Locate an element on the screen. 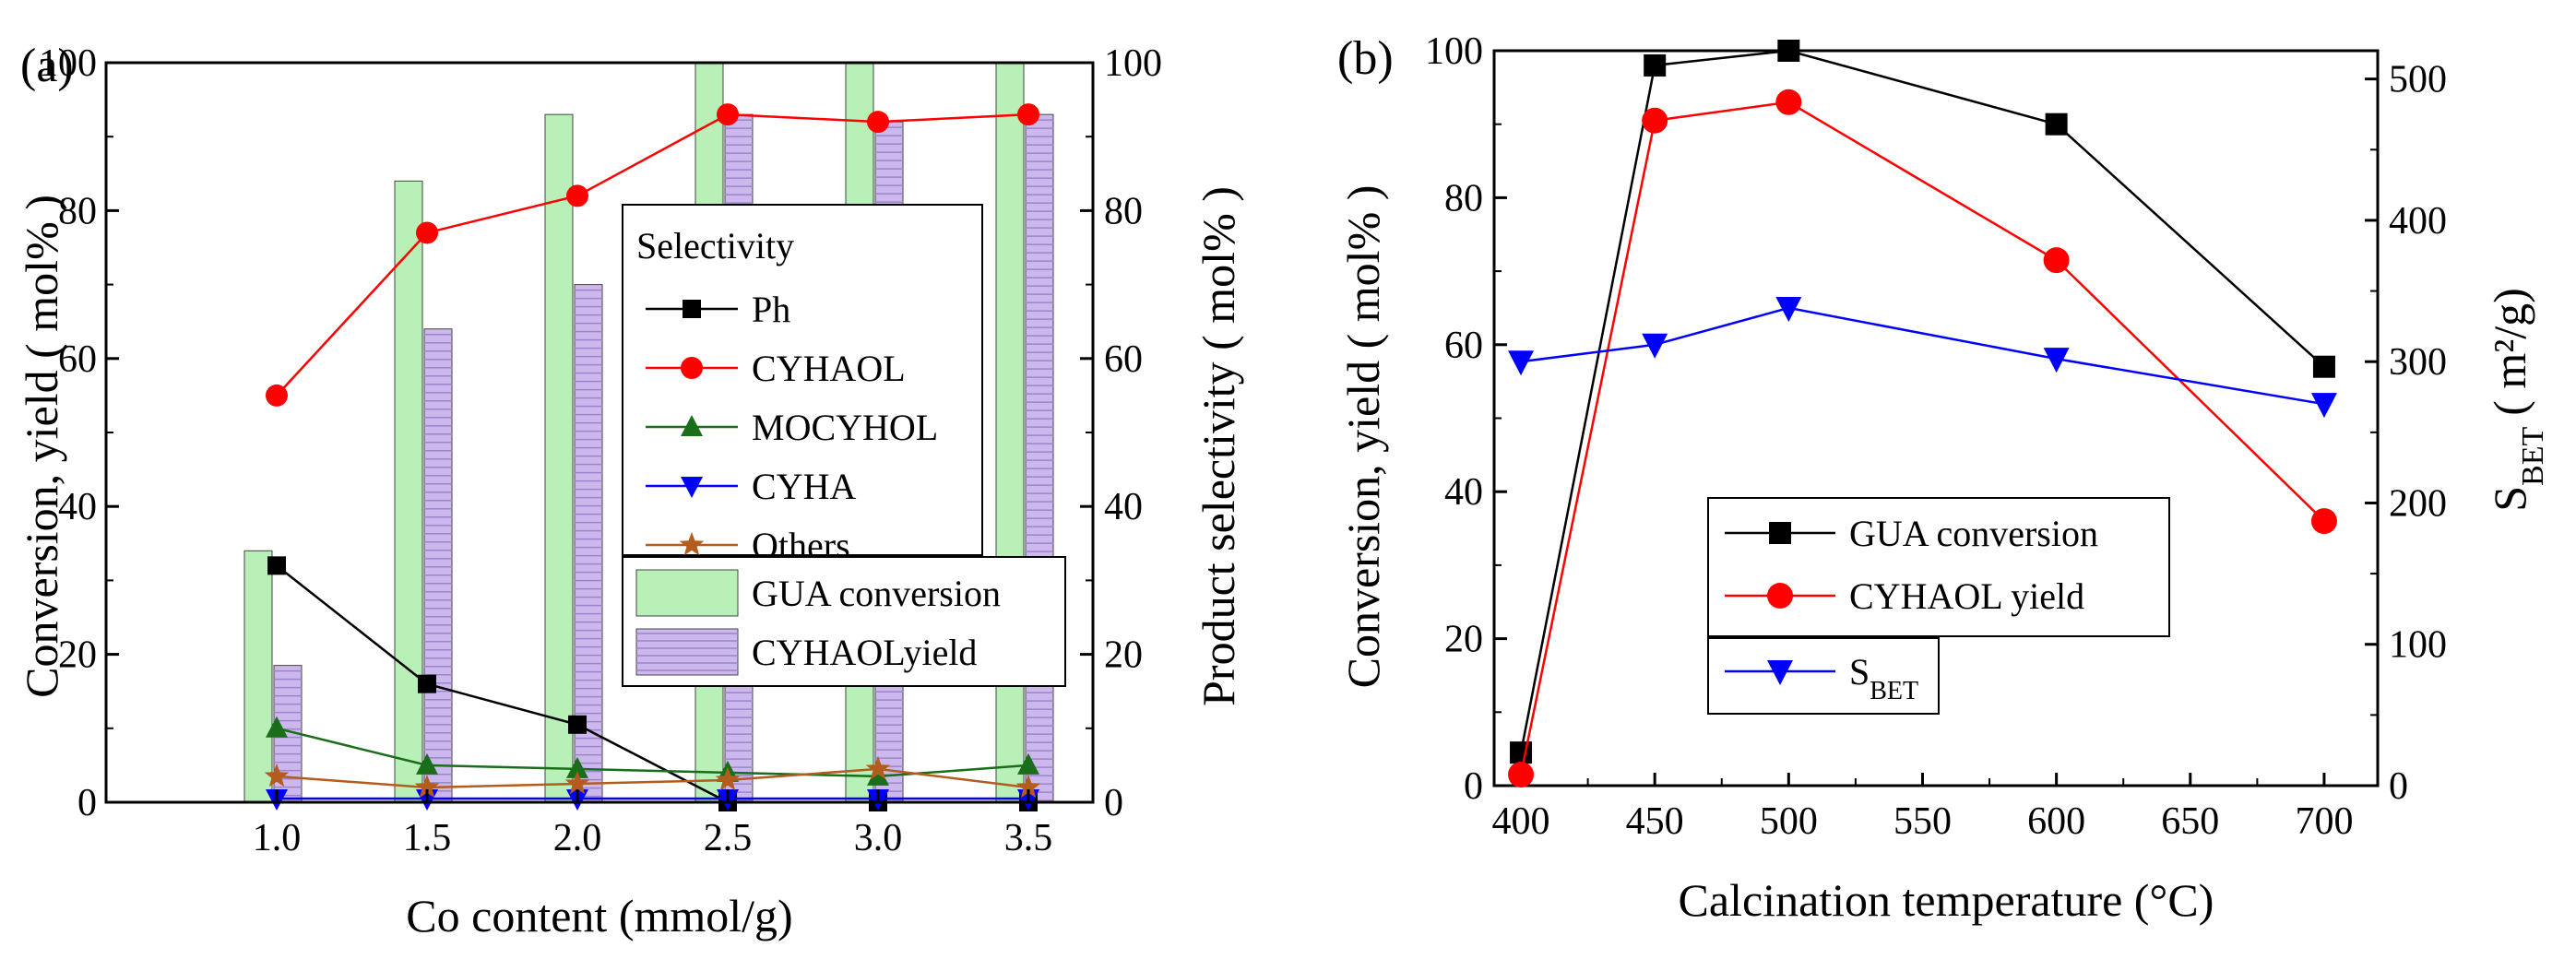 The width and height of the screenshot is (2576, 971). xtick-label: 450 is located at coordinates (1655, 821).